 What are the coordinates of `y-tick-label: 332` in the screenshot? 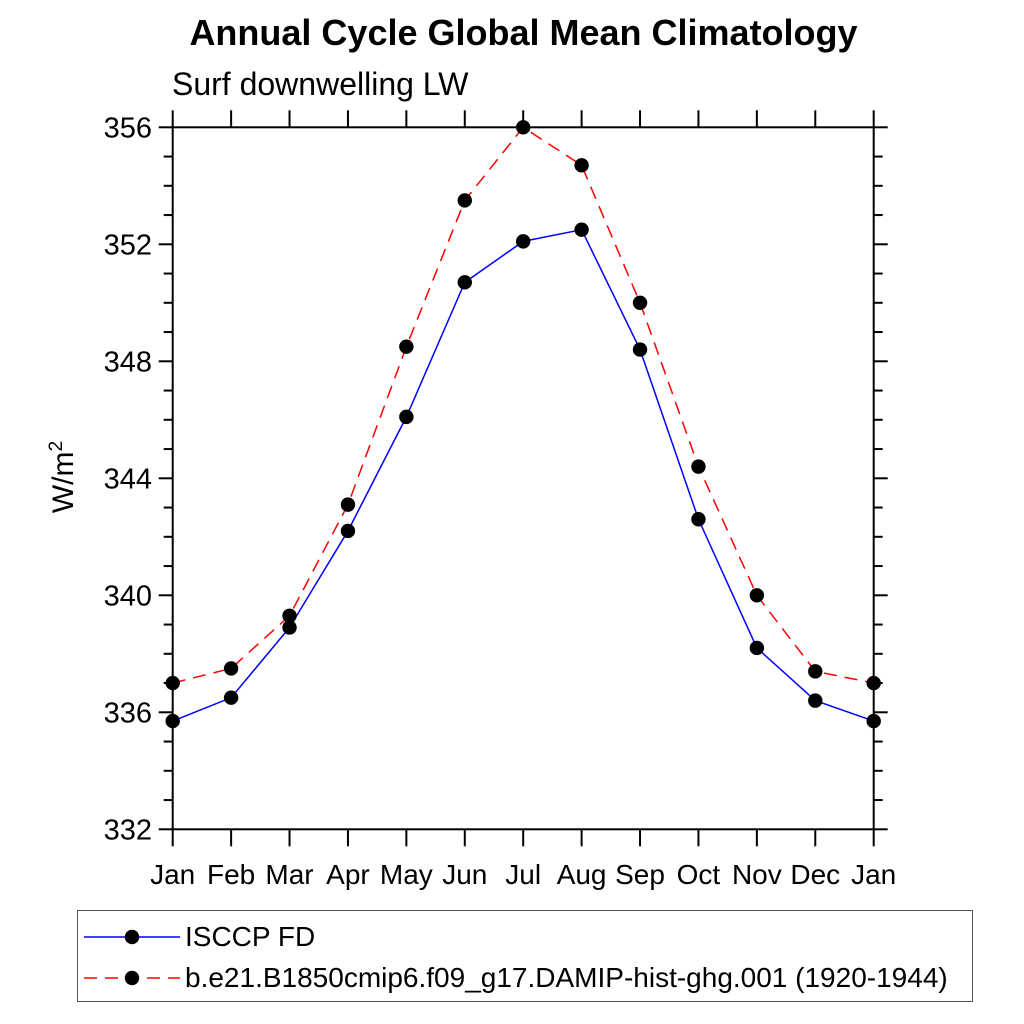 It's located at (128, 830).